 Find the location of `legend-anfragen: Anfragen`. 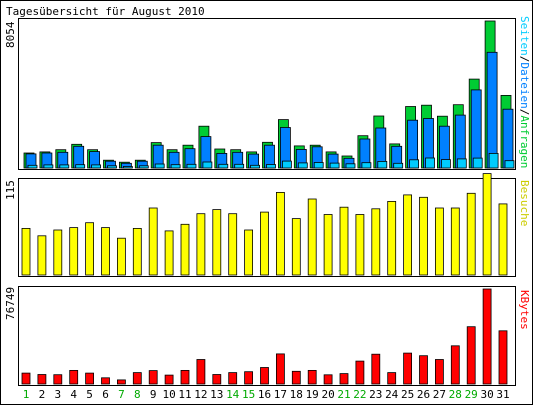

legend-anfragen: Anfragen is located at coordinates (524, 141).